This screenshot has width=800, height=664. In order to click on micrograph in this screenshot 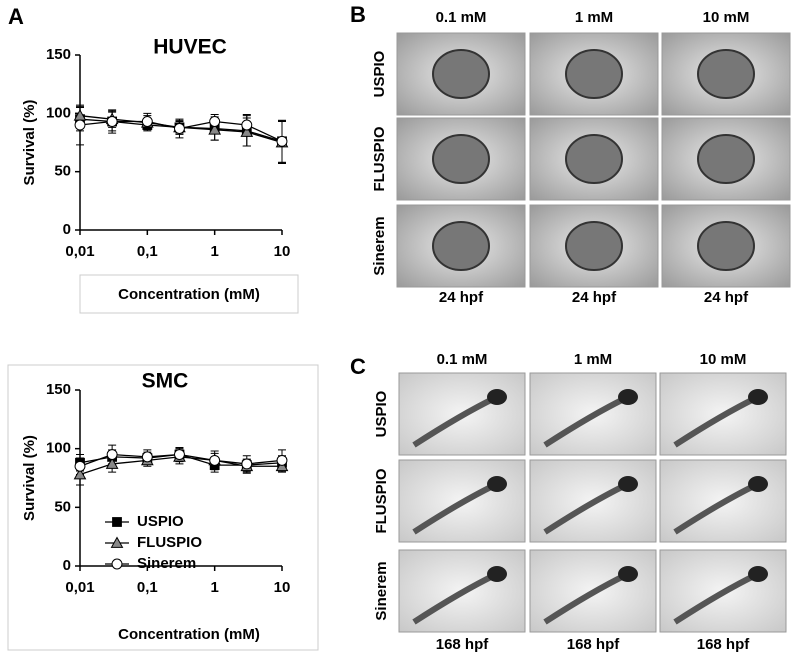, I will do `click(594, 74)`.